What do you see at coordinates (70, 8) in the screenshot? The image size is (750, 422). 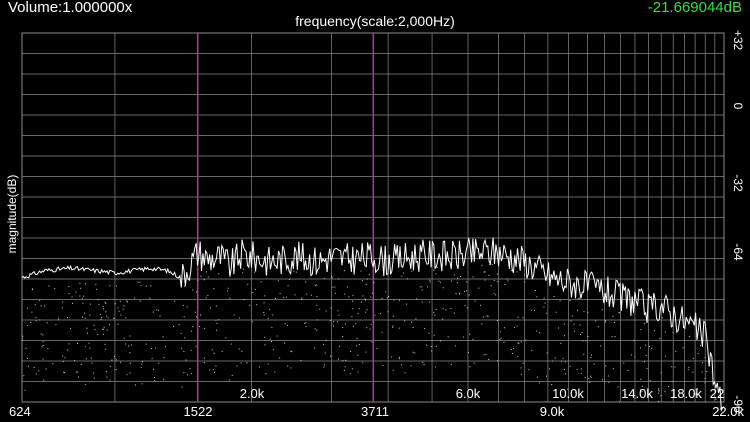 I see `volume-readout: Volume:1.000000x` at bounding box center [70, 8].